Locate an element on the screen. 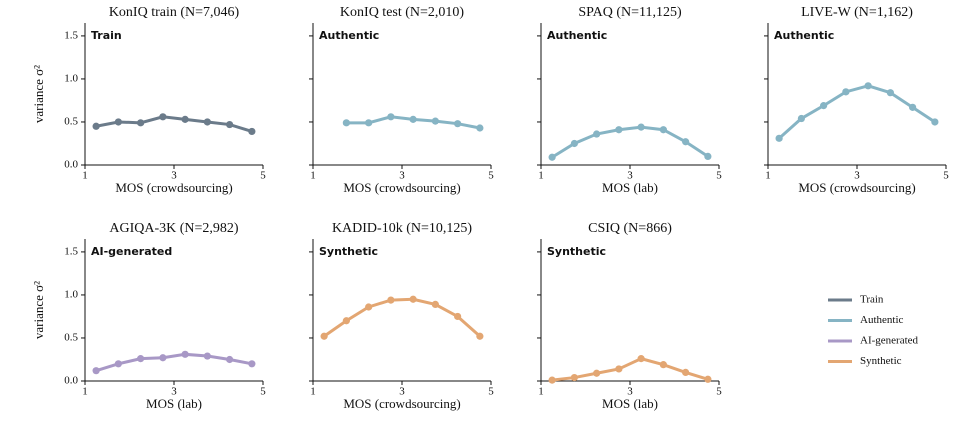 This screenshot has width=967, height=433. y-axis-label: variance σ² is located at coordinates (38, 310).